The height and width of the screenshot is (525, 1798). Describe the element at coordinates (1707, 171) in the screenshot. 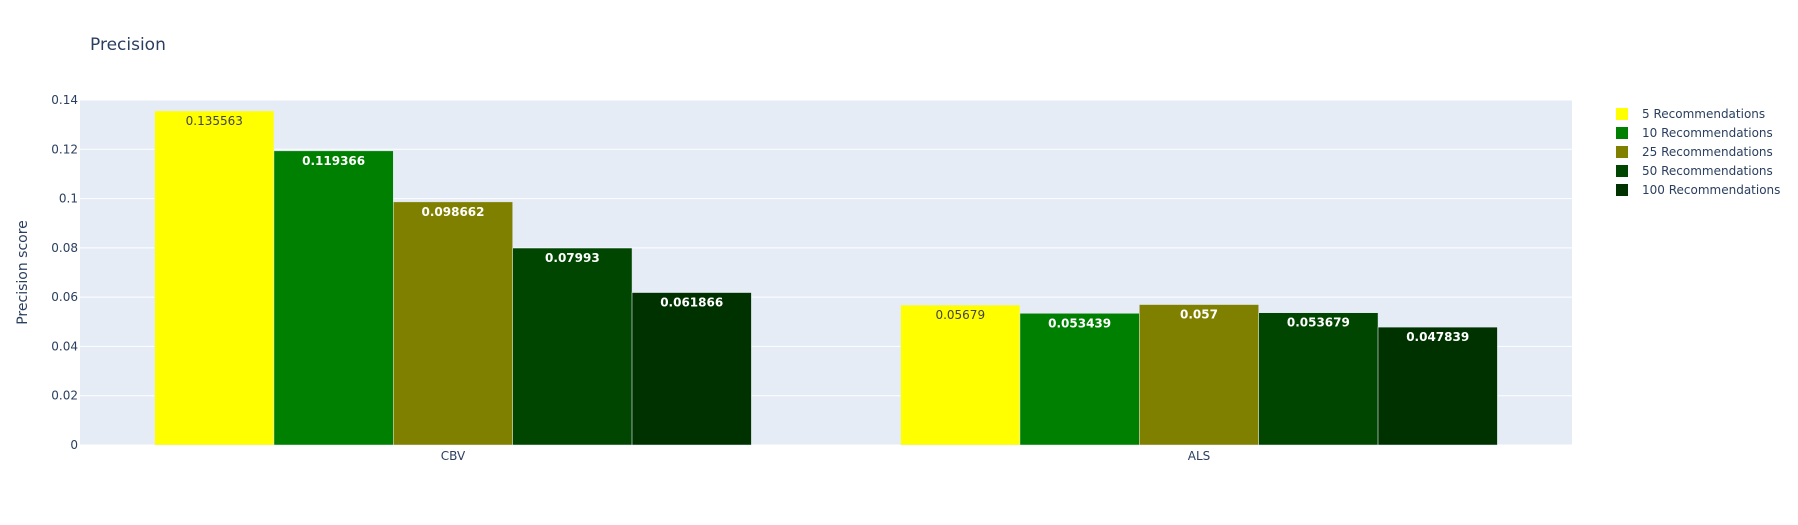

I see `legend-label: 50 Recommendations` at that location.